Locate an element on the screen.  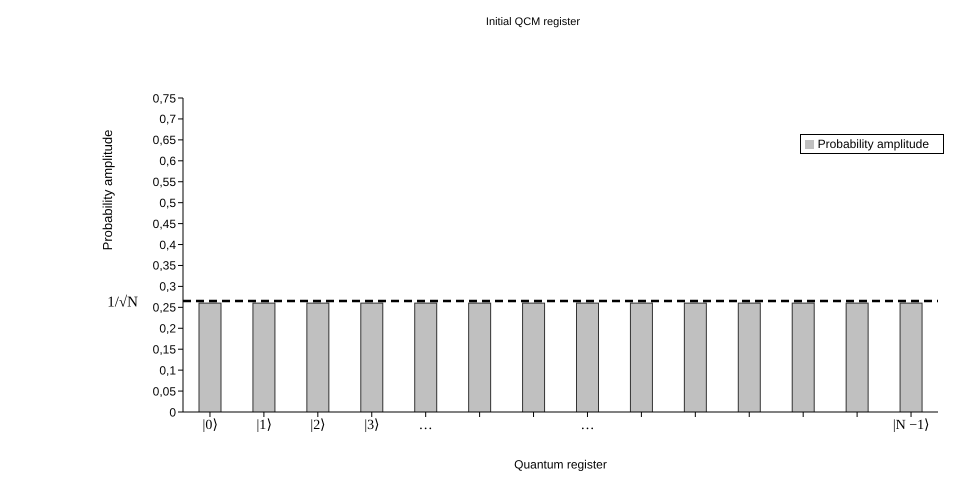
x-axis-title: Quantum register is located at coordinates (560, 465).